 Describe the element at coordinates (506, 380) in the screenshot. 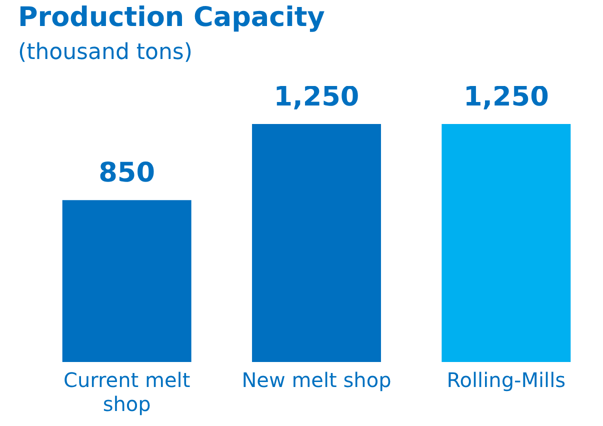

I see `x-tick-label: Rolling-Mills` at that location.